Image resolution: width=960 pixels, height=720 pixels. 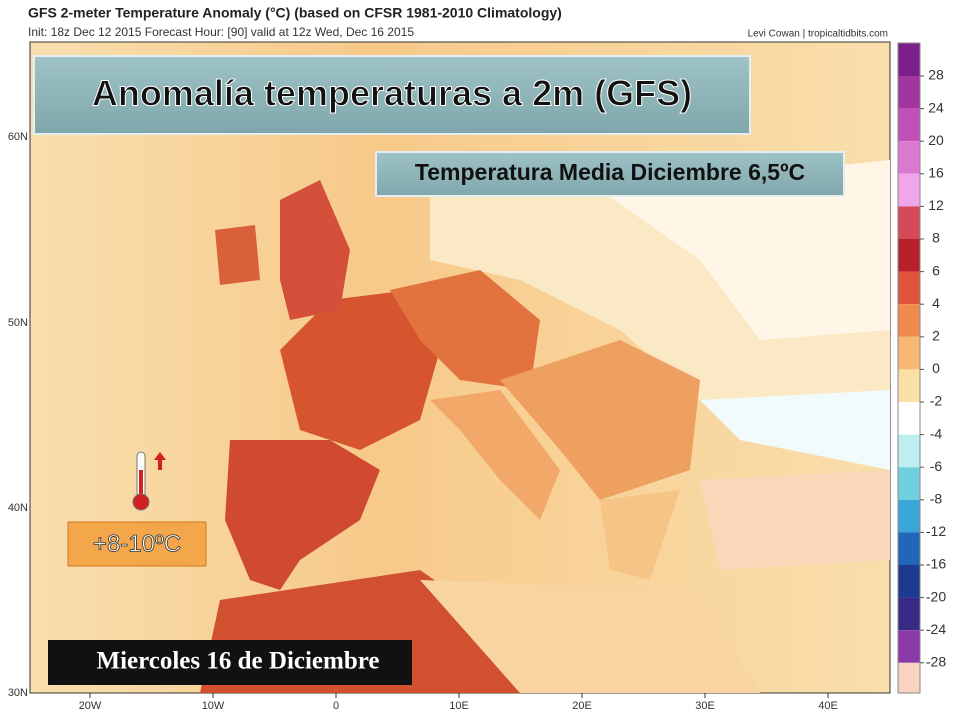 What do you see at coordinates (936, 140) in the screenshot?
I see `colorbar-tick-label: 20` at bounding box center [936, 140].